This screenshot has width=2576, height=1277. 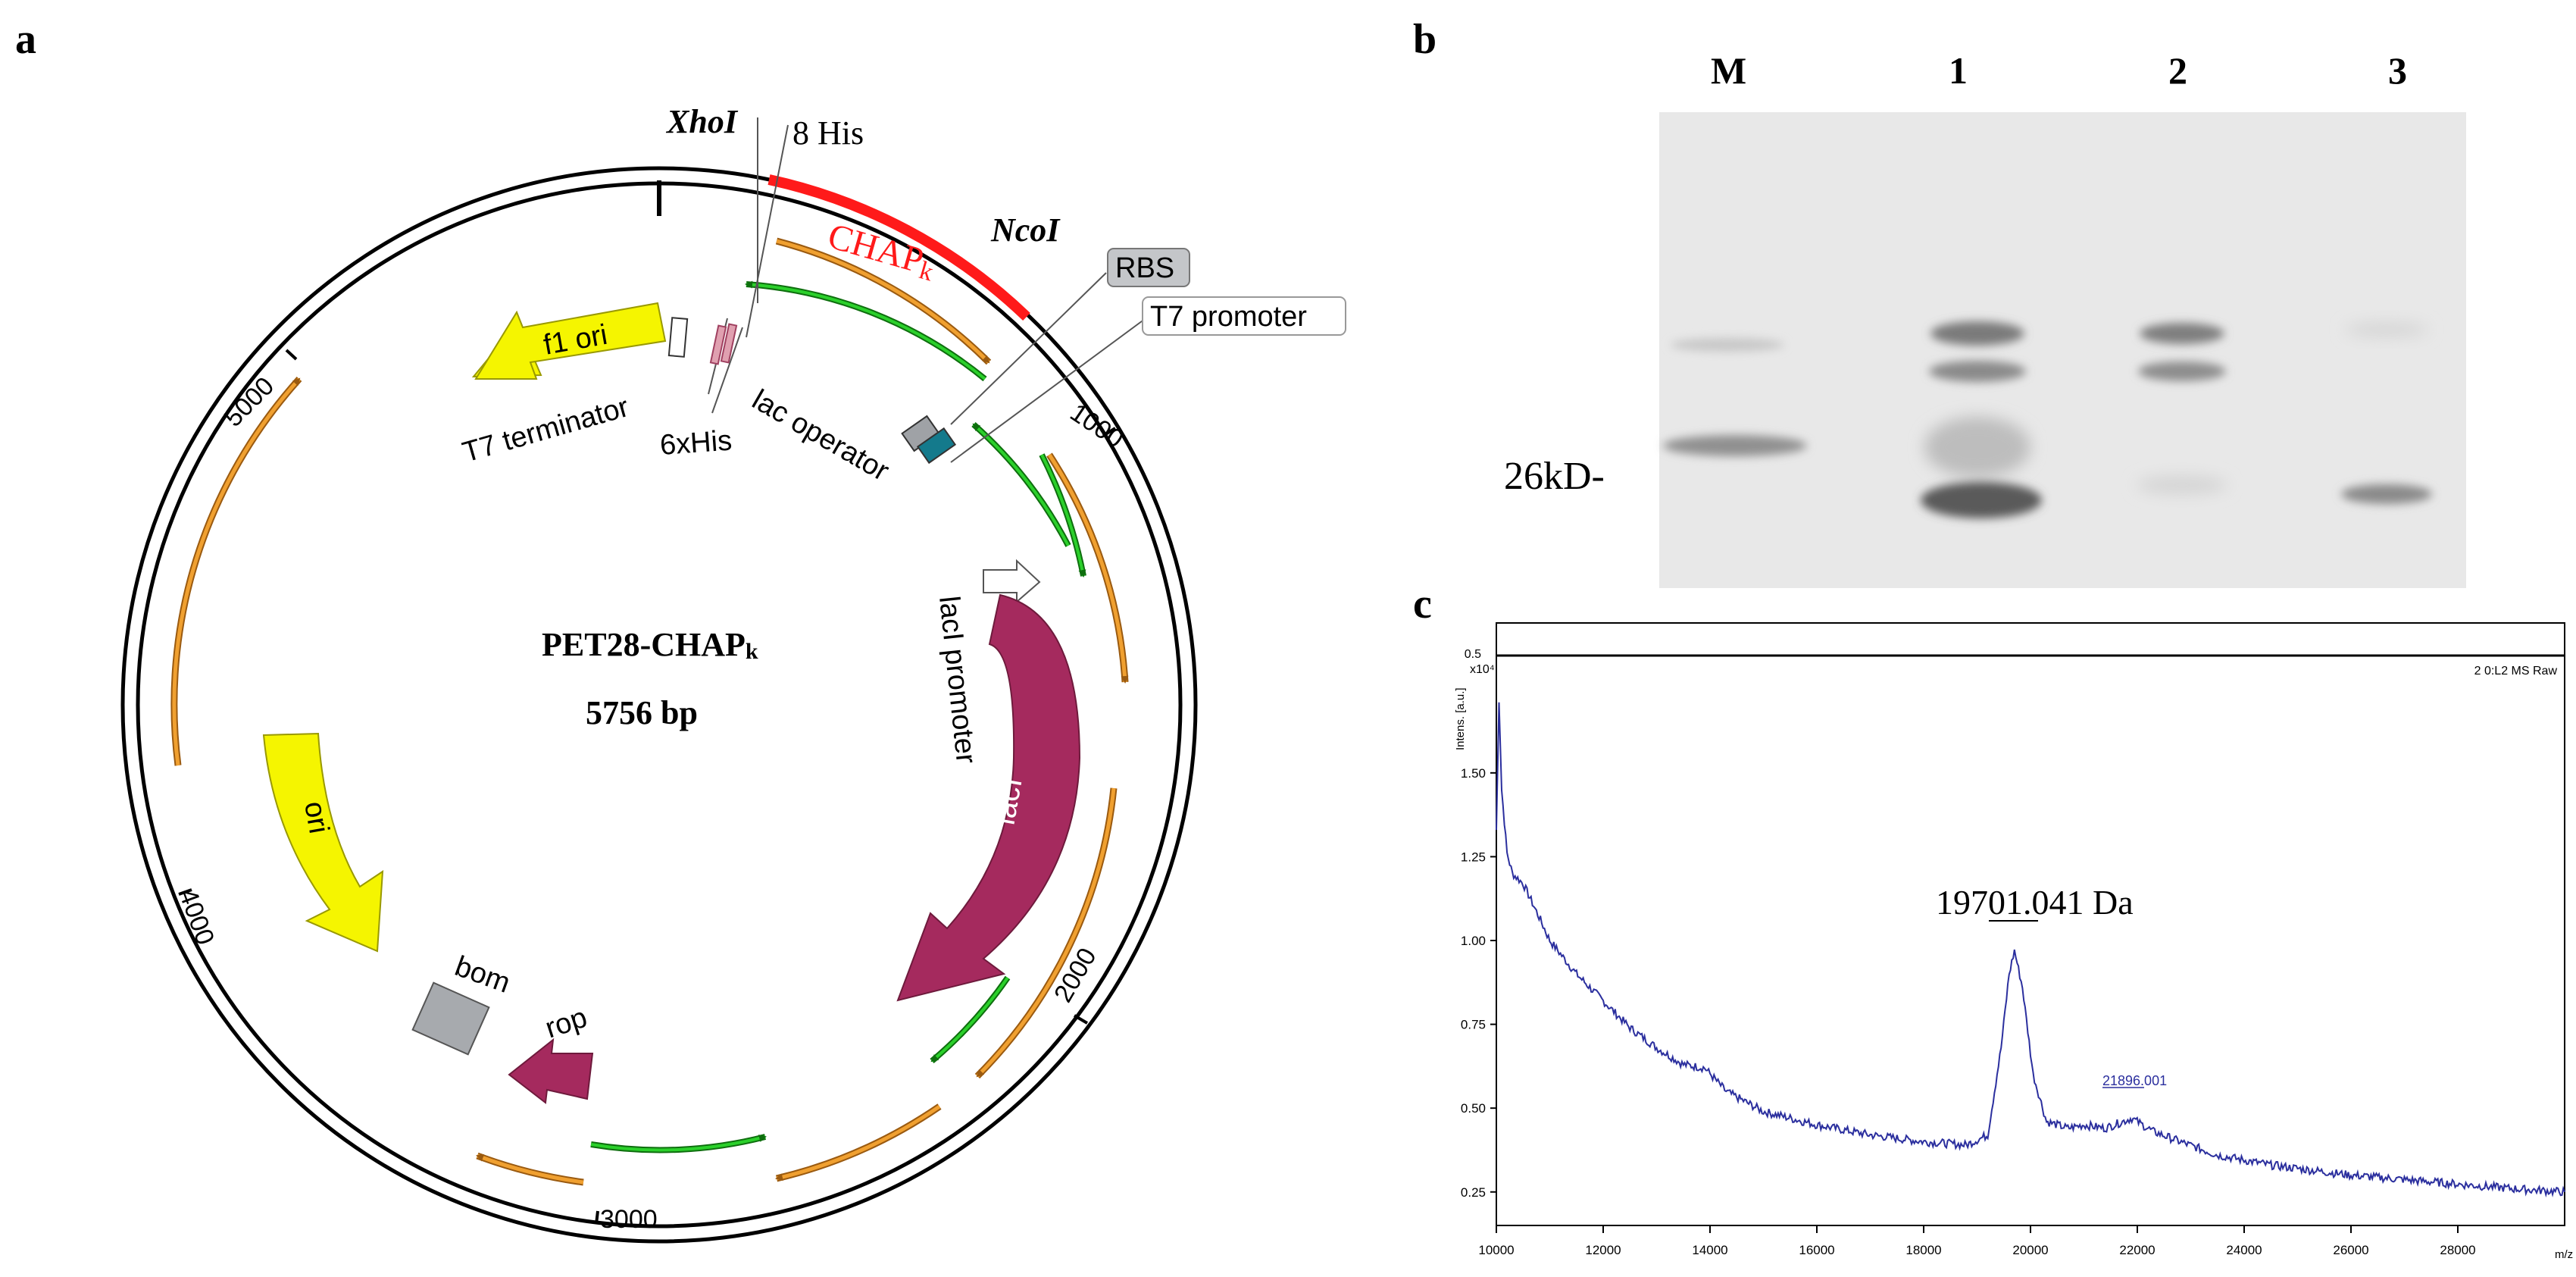 What do you see at coordinates (2564, 1254) in the screenshot?
I see `ms-x-unit: m/z` at bounding box center [2564, 1254].